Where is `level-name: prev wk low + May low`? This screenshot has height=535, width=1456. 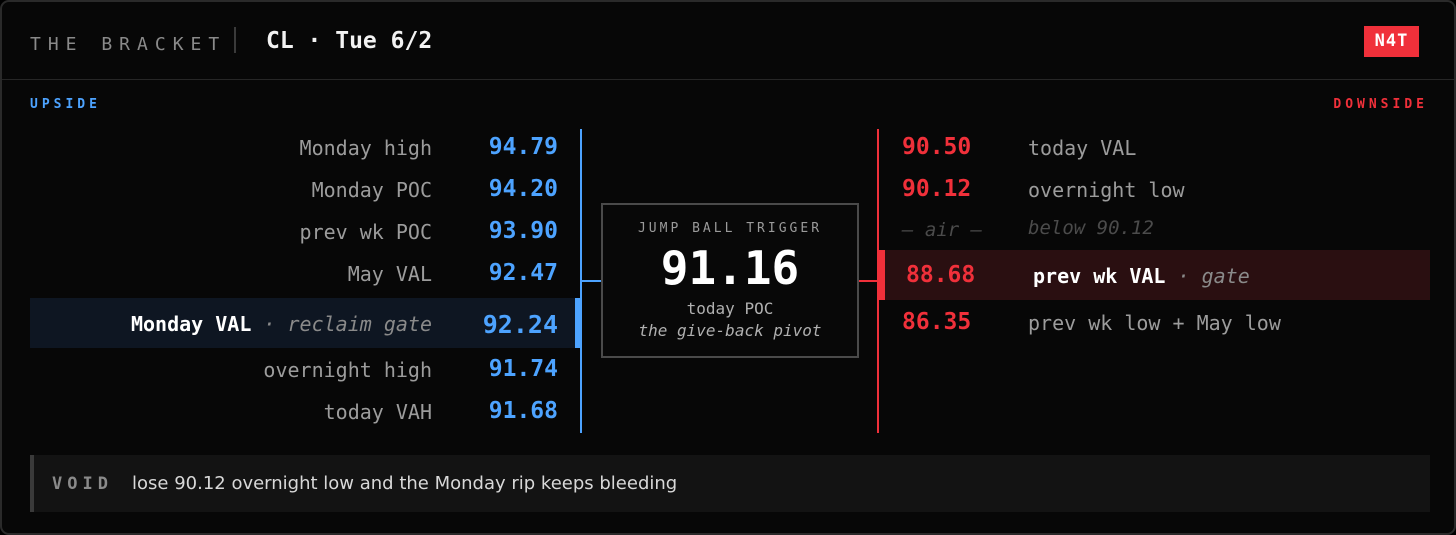 level-name: prev wk low + May low is located at coordinates (1154, 323).